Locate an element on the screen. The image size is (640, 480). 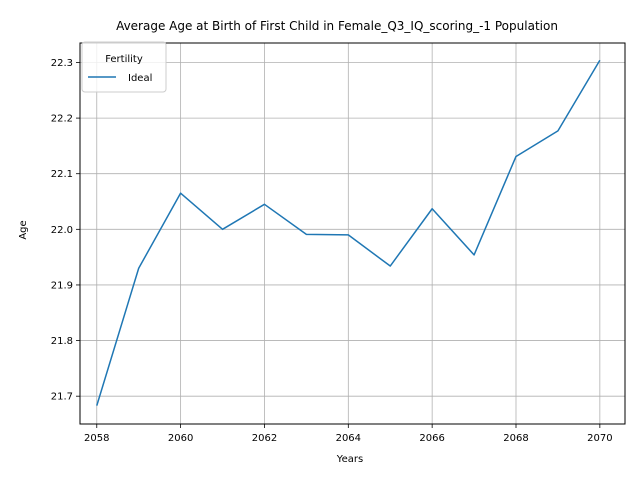
x-tick-label: 2058 is located at coordinates (96, 438).